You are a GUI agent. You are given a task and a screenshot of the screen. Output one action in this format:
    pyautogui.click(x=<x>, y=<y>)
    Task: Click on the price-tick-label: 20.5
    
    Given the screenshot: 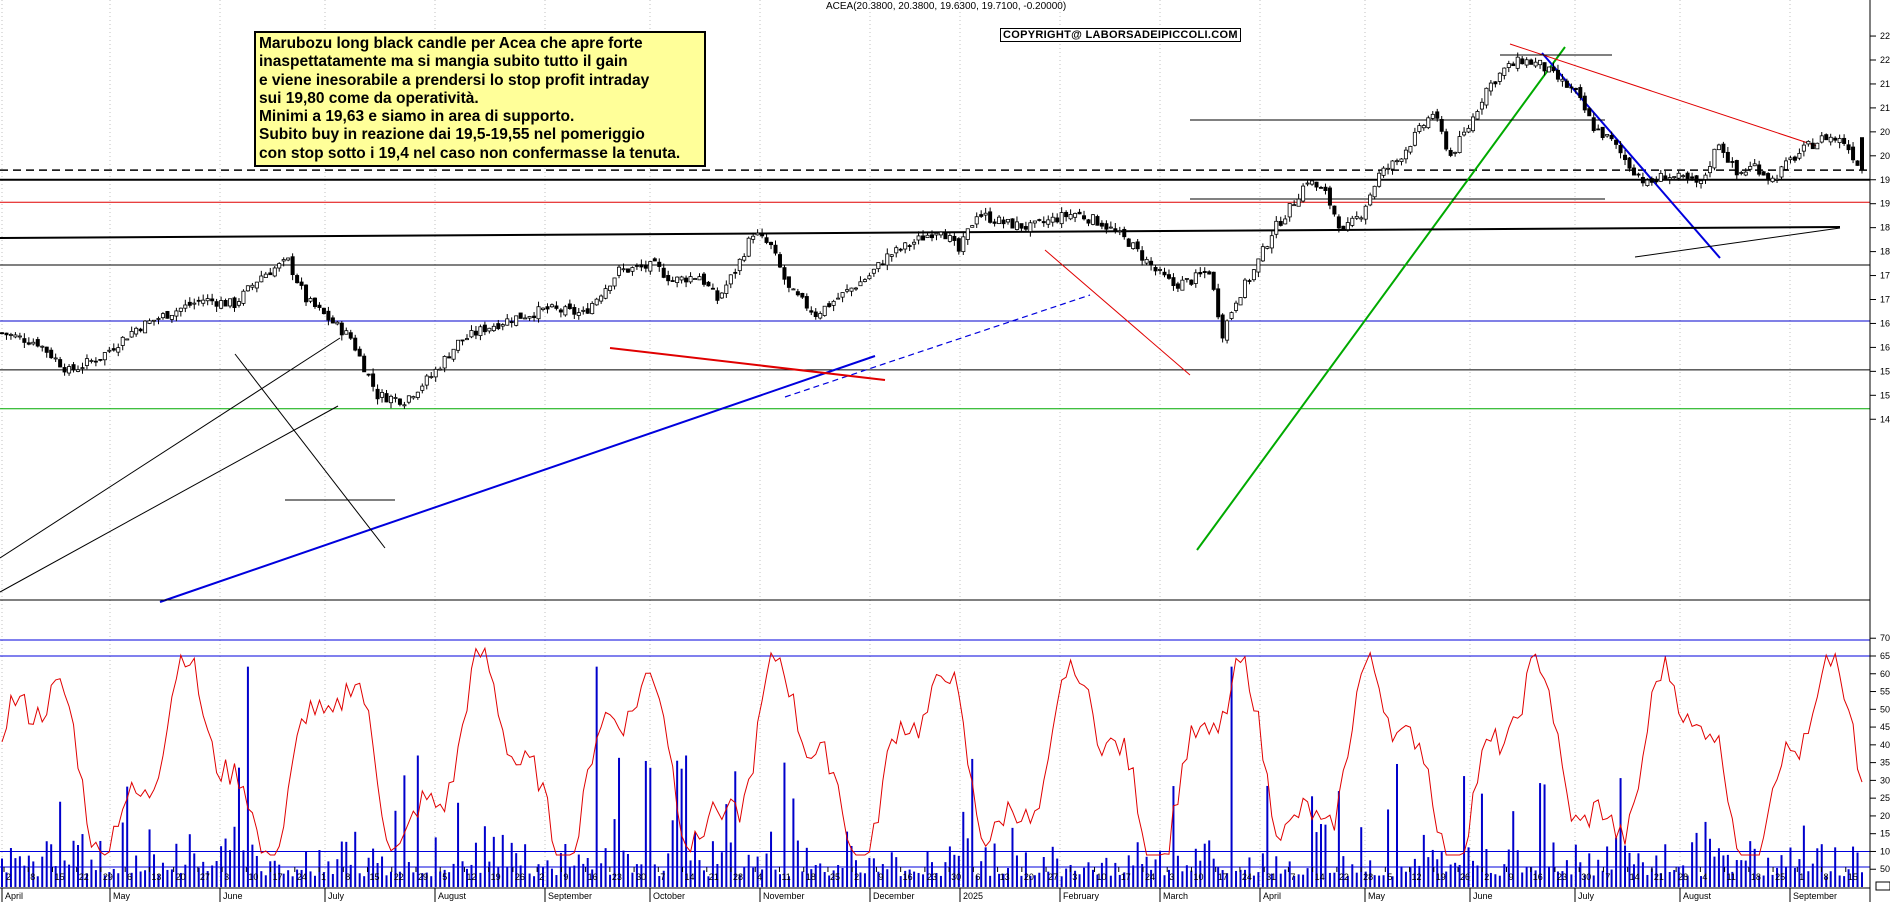 What is the action you would take?
    pyautogui.click(x=1885, y=132)
    